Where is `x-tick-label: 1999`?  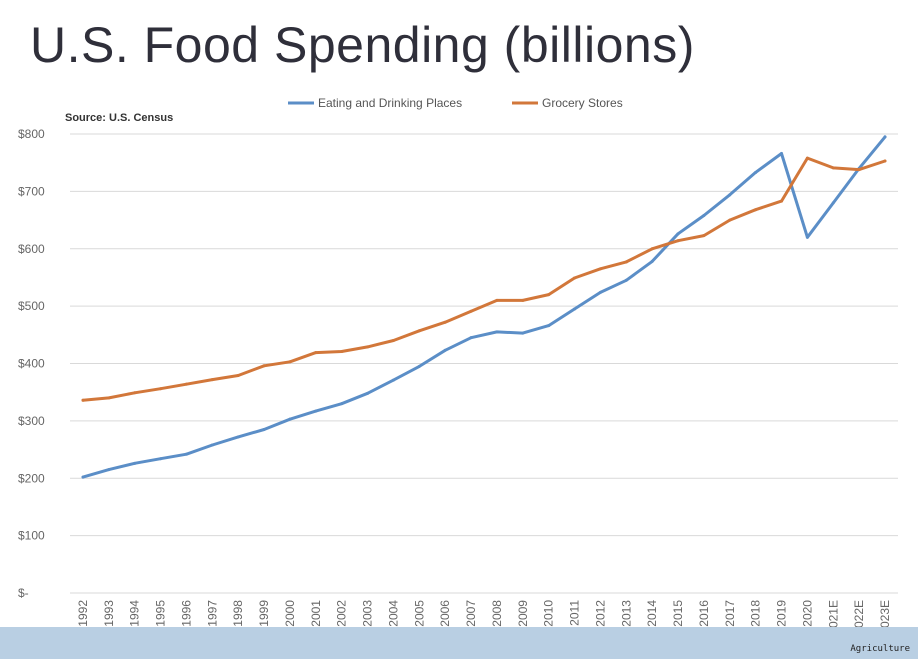 x-tick-label: 1999 is located at coordinates (264, 613).